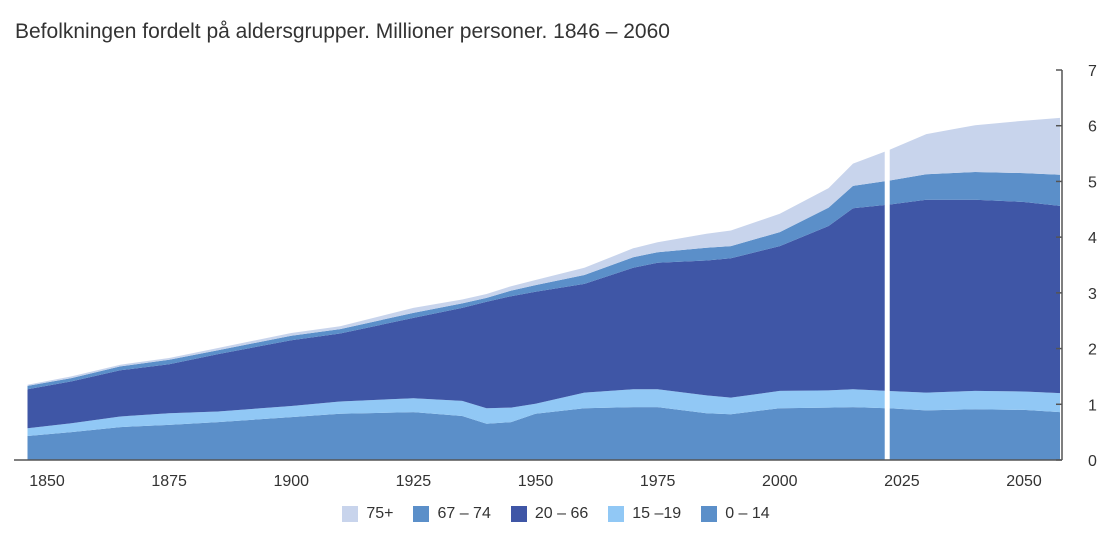  Describe the element at coordinates (414, 481) in the screenshot. I see `x-tick-label: 1925` at that location.